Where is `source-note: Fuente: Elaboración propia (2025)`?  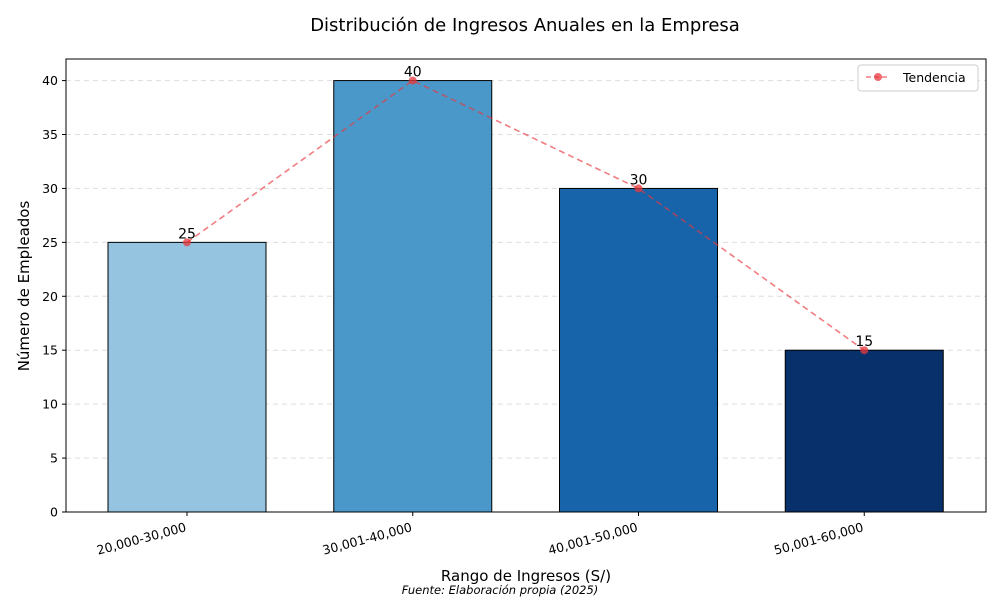
source-note: Fuente: Elaboración propia (2025) is located at coordinates (500, 590).